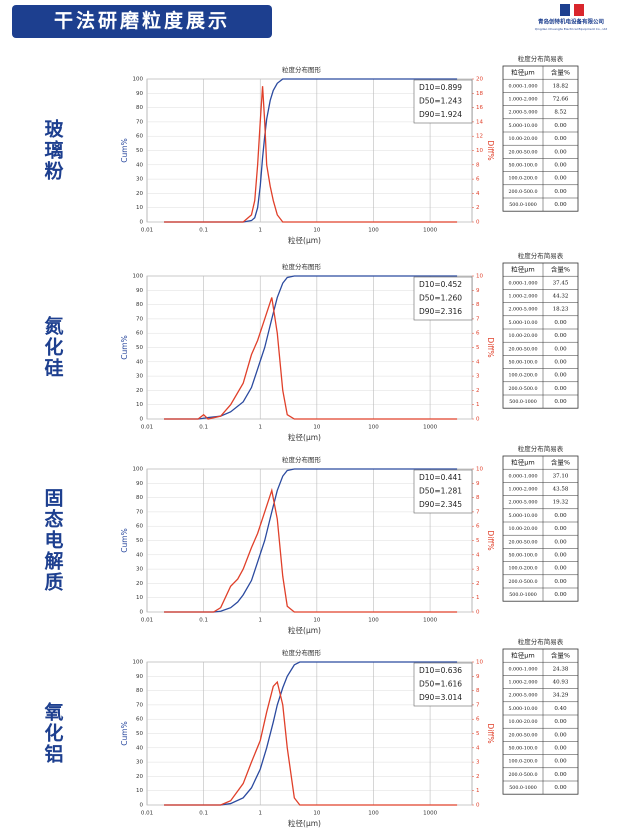 The width and height of the screenshot is (633, 833). What do you see at coordinates (523, 205) in the screenshot?
I see `table-cell: 500.0-1000` at bounding box center [523, 205].